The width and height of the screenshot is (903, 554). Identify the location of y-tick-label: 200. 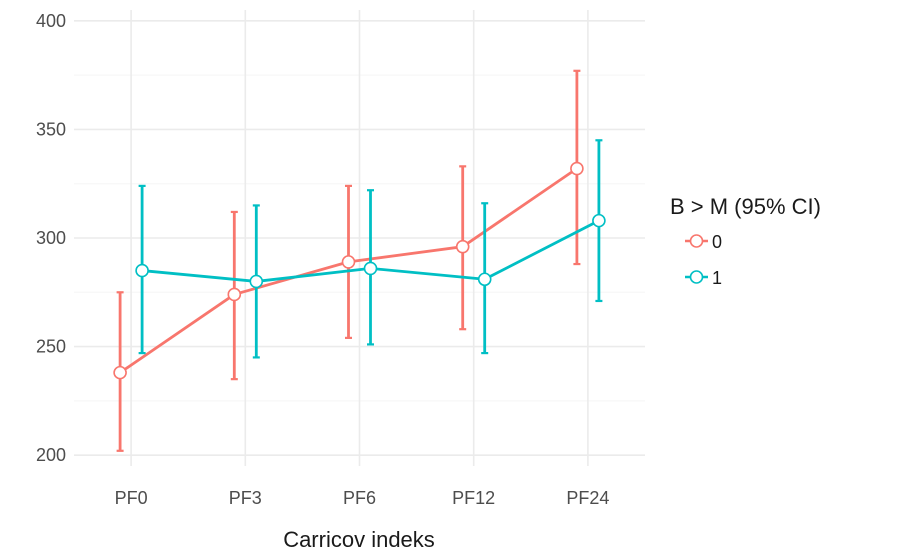
(51, 455).